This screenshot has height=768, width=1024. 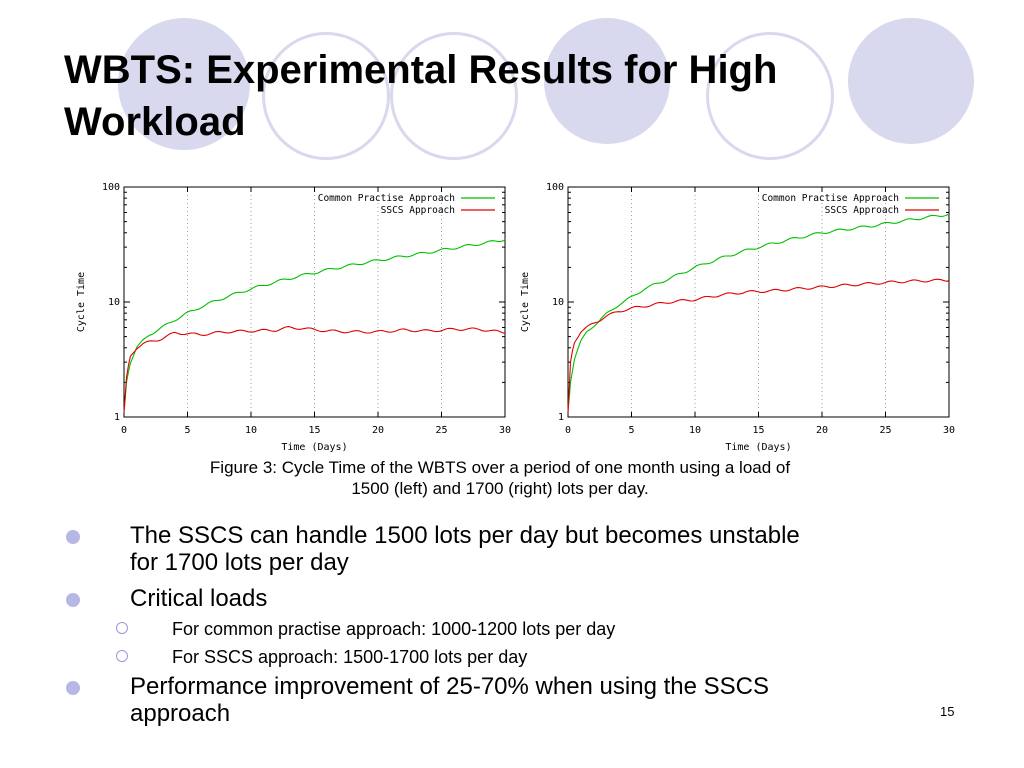 What do you see at coordinates (199, 598) in the screenshot?
I see `bullet-2-line-1: Critical loads` at bounding box center [199, 598].